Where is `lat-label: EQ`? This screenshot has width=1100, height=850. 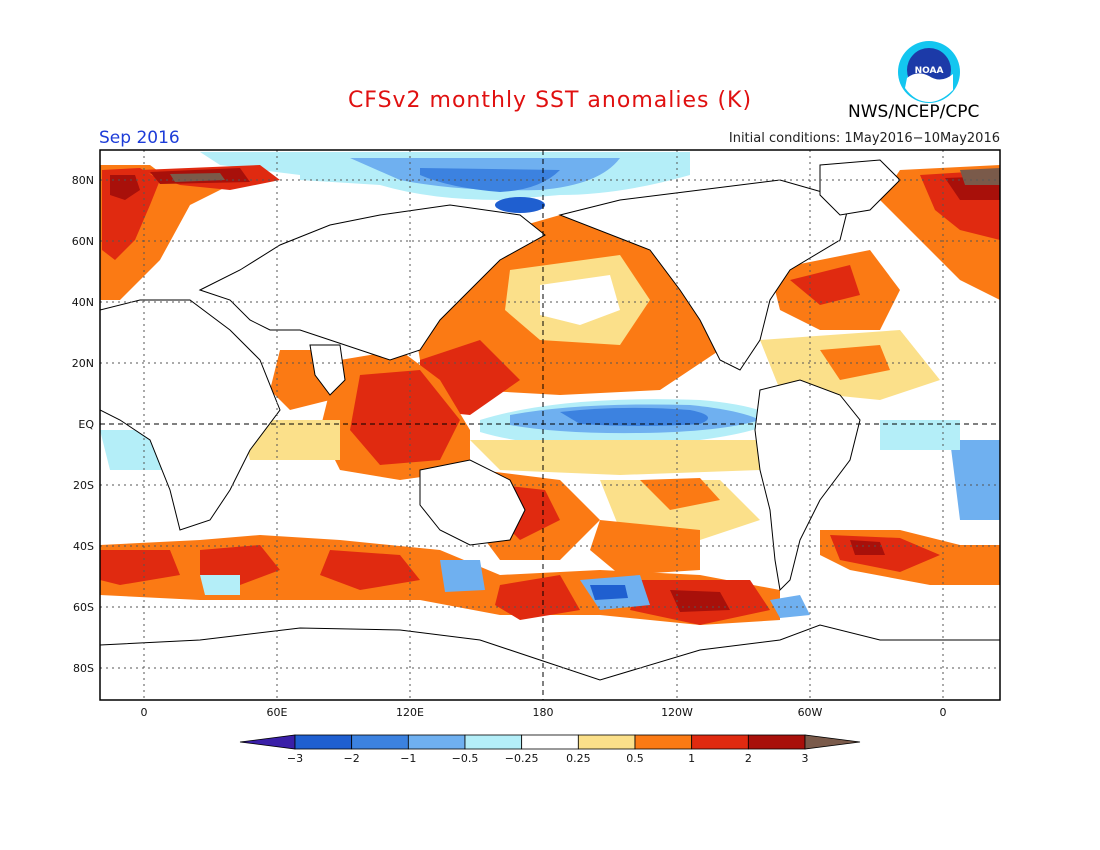
lat-label: EQ is located at coordinates (86, 424).